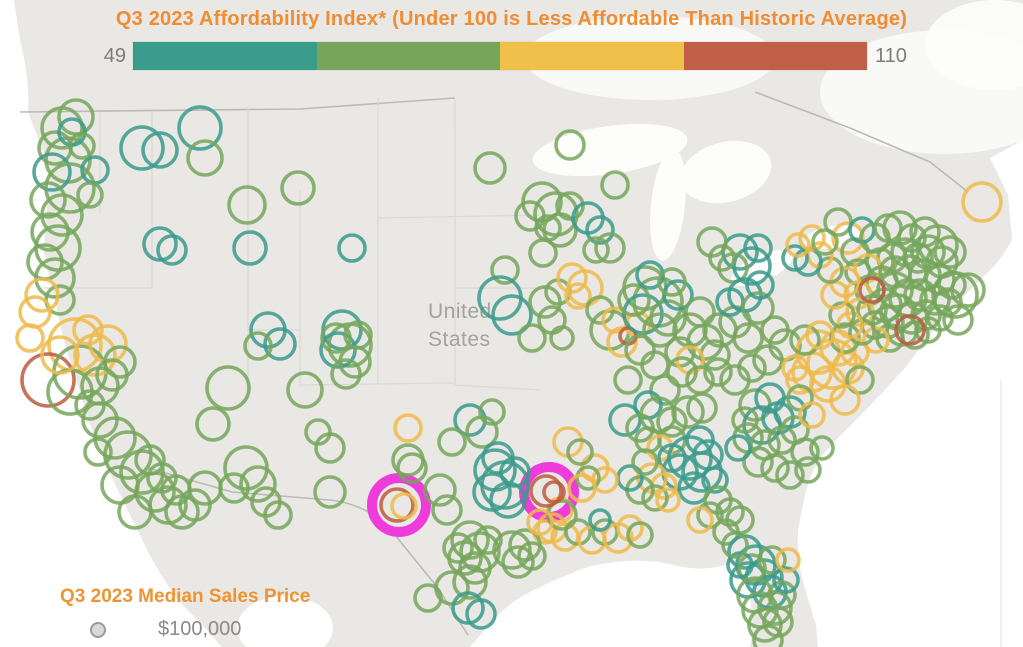 The image size is (1023, 647). I want to click on affordability-color-ramp, so click(500, 56).